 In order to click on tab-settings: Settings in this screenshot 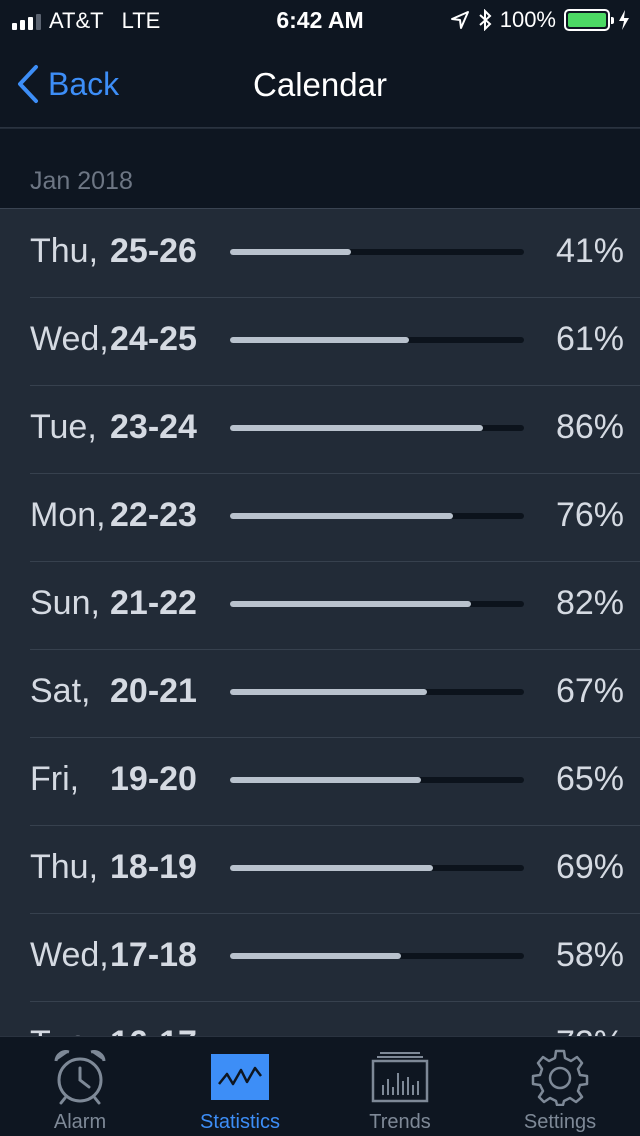, I will do `click(560, 1086)`.